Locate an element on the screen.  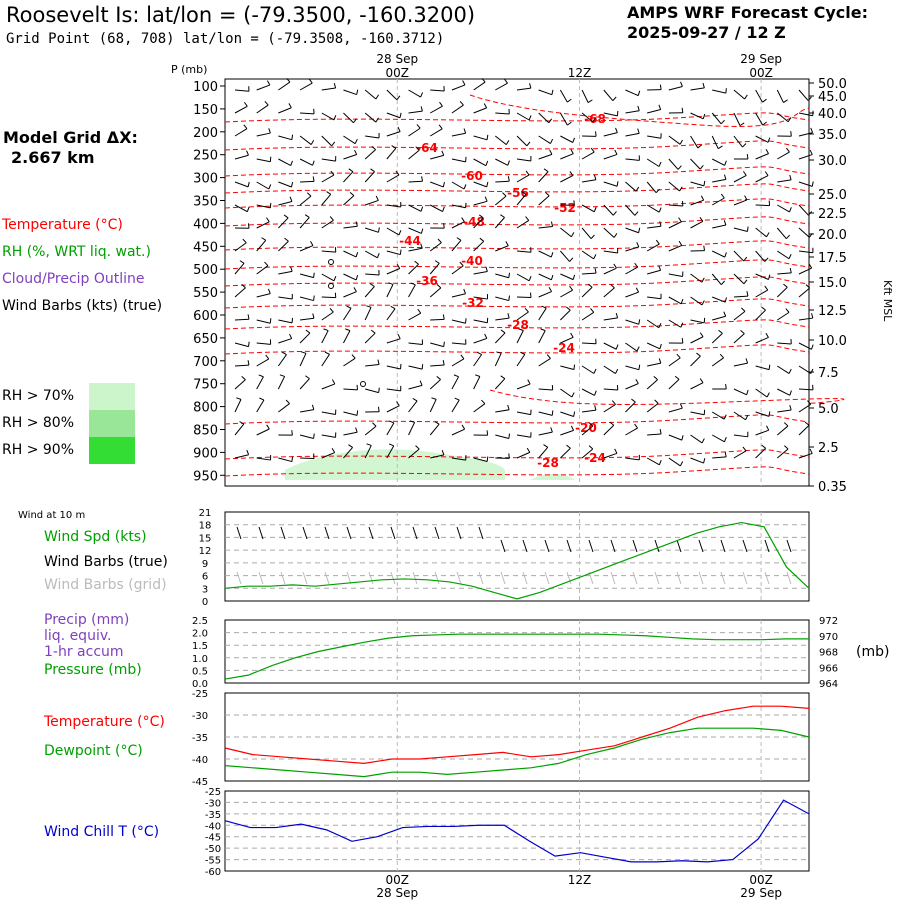
windchill-tick-label: -45 is located at coordinates (213, 838).